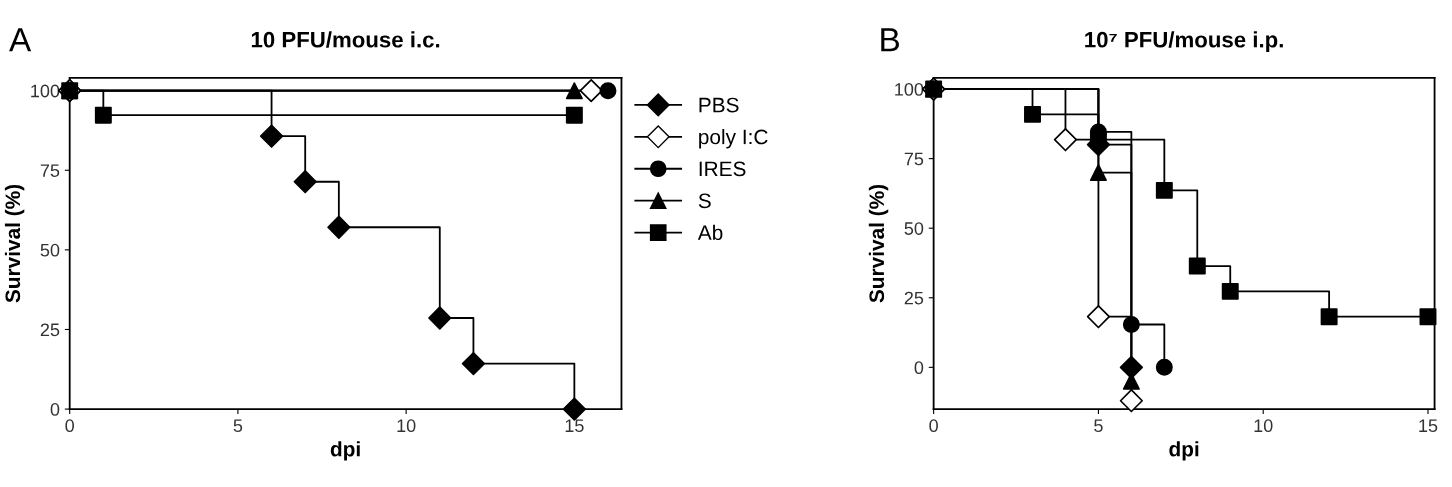 The width and height of the screenshot is (1452, 487). What do you see at coordinates (345, 39) in the screenshot?
I see `chart-title: 10 PFU/mouse i.c.` at bounding box center [345, 39].